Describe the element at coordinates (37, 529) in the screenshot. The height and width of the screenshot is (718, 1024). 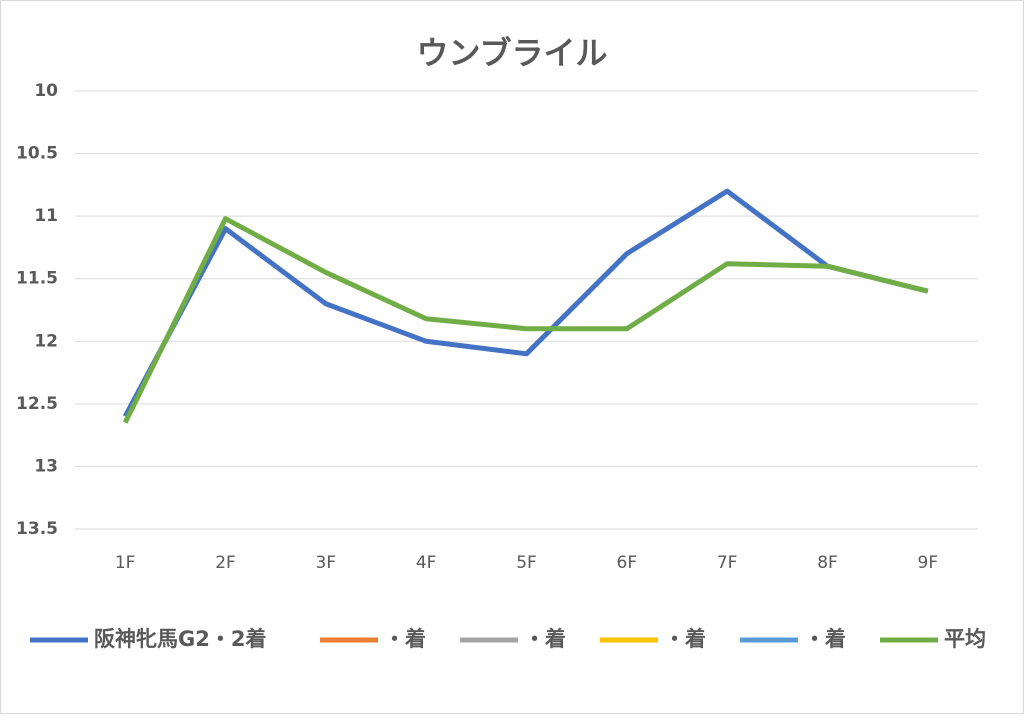
I see `y-tick-label: 13.5` at that location.